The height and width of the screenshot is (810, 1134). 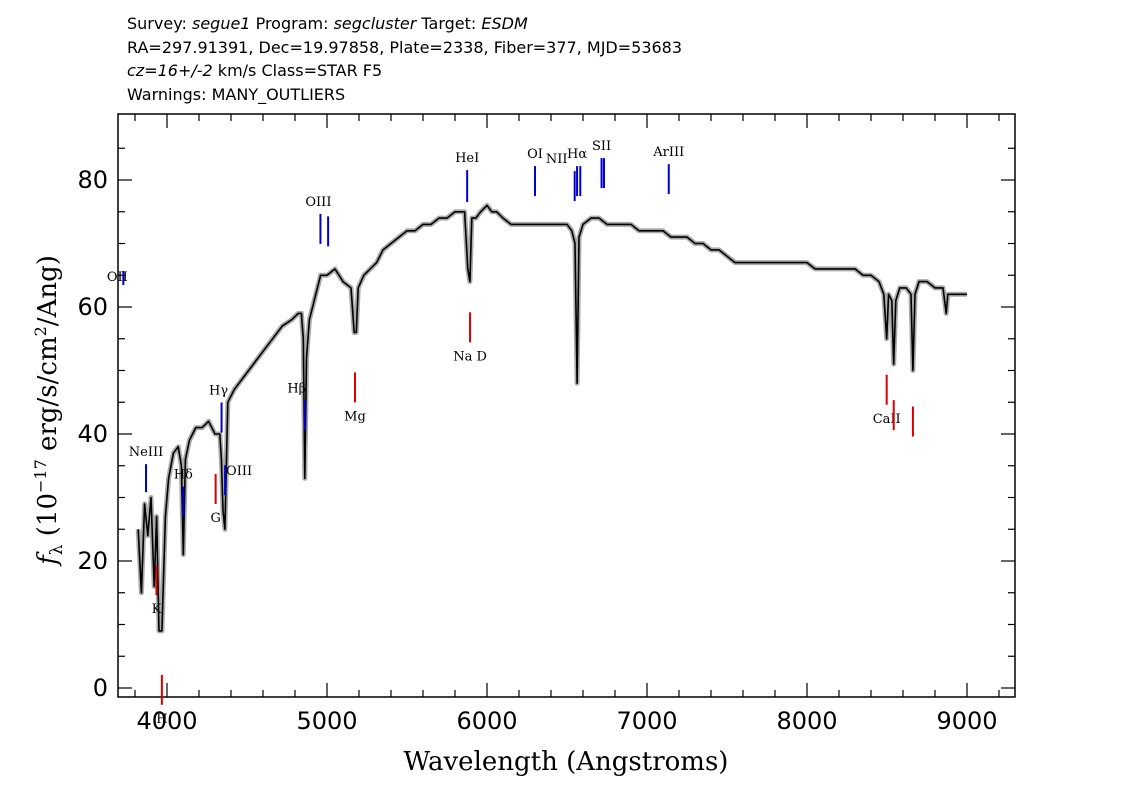 What do you see at coordinates (297, 70) in the screenshot?
I see `class-value: km/s Class=STAR F5` at bounding box center [297, 70].